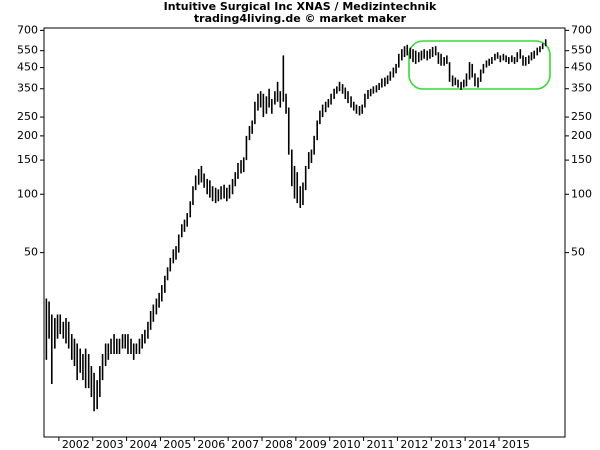 Image resolution: width=600 pixels, height=450 pixels. Describe the element at coordinates (581, 116) in the screenshot. I see `y2-tick-label: 250` at that location.